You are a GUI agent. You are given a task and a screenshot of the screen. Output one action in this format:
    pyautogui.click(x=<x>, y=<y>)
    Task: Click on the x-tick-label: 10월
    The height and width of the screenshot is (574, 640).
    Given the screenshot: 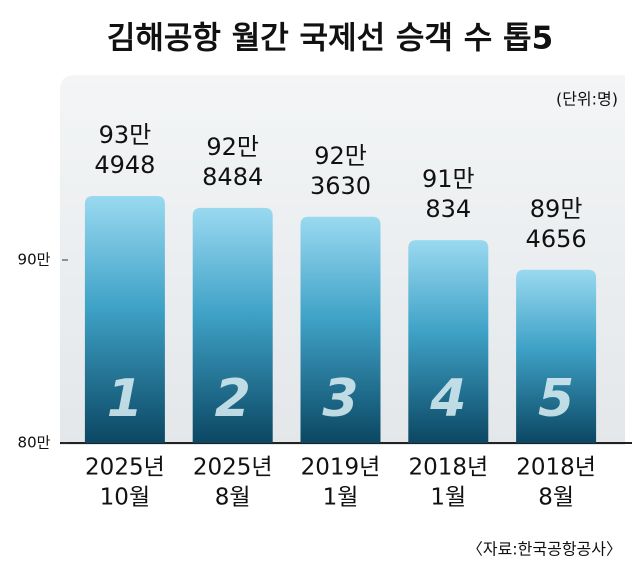 What is the action you would take?
    pyautogui.click(x=125, y=498)
    